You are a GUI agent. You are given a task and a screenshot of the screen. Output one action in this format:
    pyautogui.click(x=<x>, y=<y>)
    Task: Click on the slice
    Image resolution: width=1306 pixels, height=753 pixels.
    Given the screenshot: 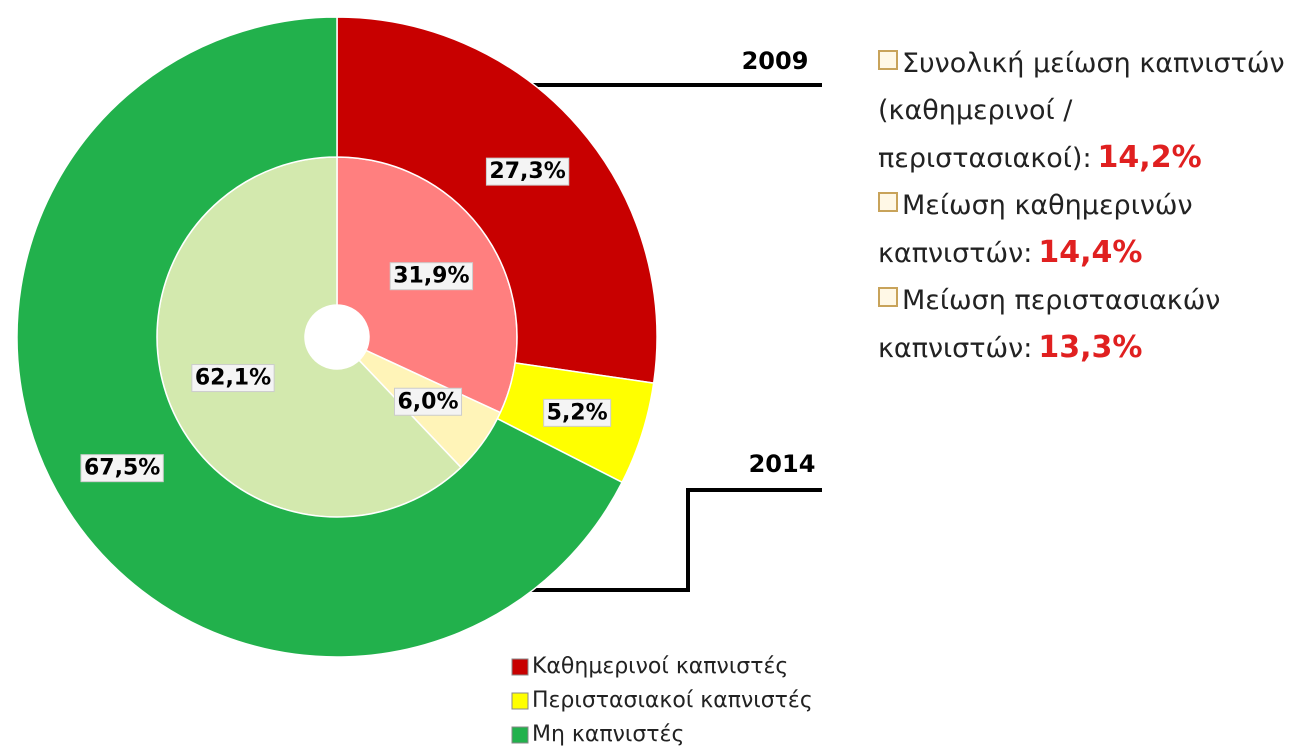 What is the action you would take?
    pyautogui.click(x=497, y=200)
    